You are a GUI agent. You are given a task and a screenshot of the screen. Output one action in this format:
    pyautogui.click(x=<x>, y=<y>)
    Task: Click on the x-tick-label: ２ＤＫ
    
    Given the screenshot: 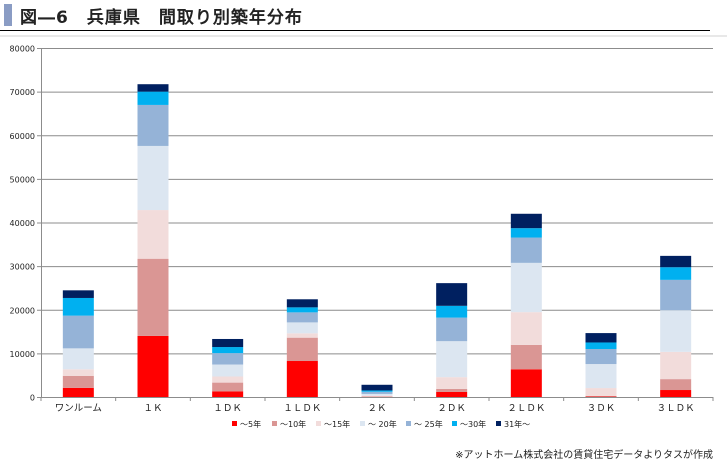 What is the action you would take?
    pyautogui.click(x=451, y=408)
    